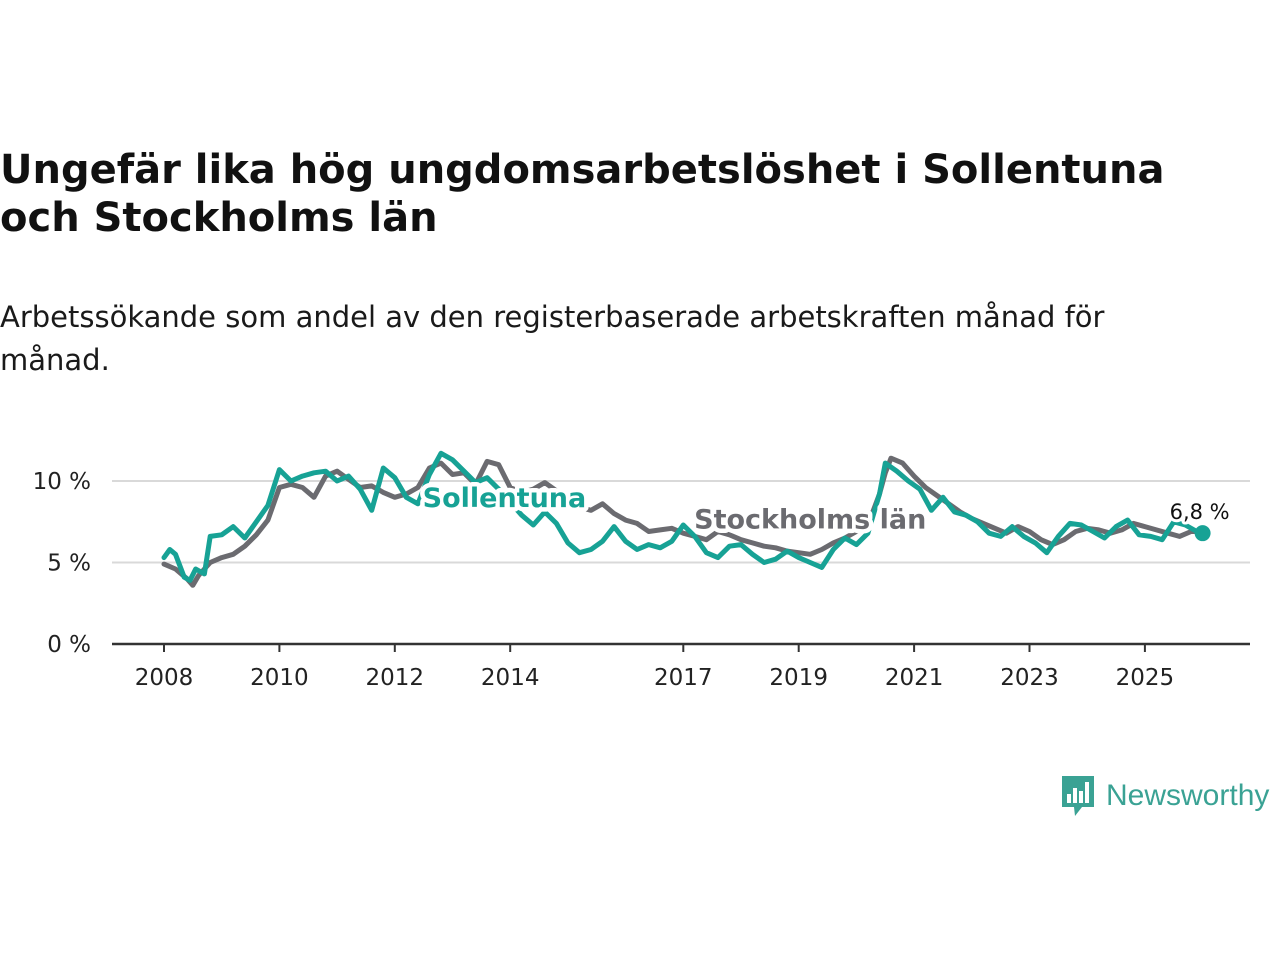 The height and width of the screenshot is (960, 1280). Describe the element at coordinates (1202, 533) in the screenshot. I see `end-point-marker` at that location.